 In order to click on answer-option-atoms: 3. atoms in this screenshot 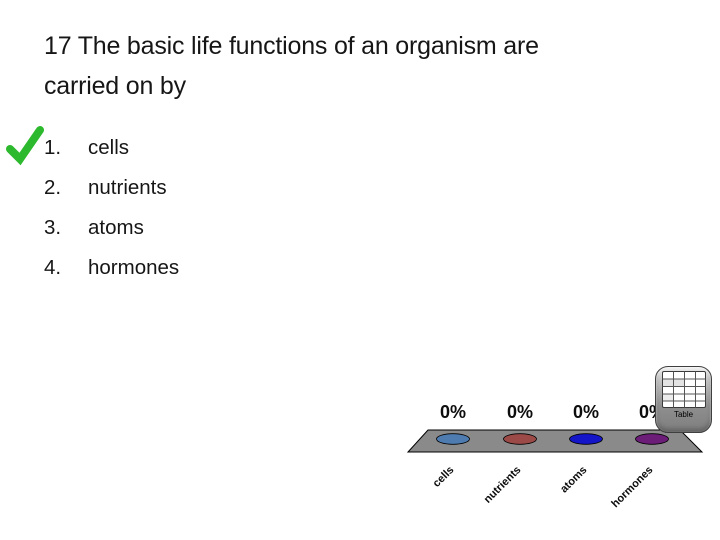, I will do `click(111, 228)`.